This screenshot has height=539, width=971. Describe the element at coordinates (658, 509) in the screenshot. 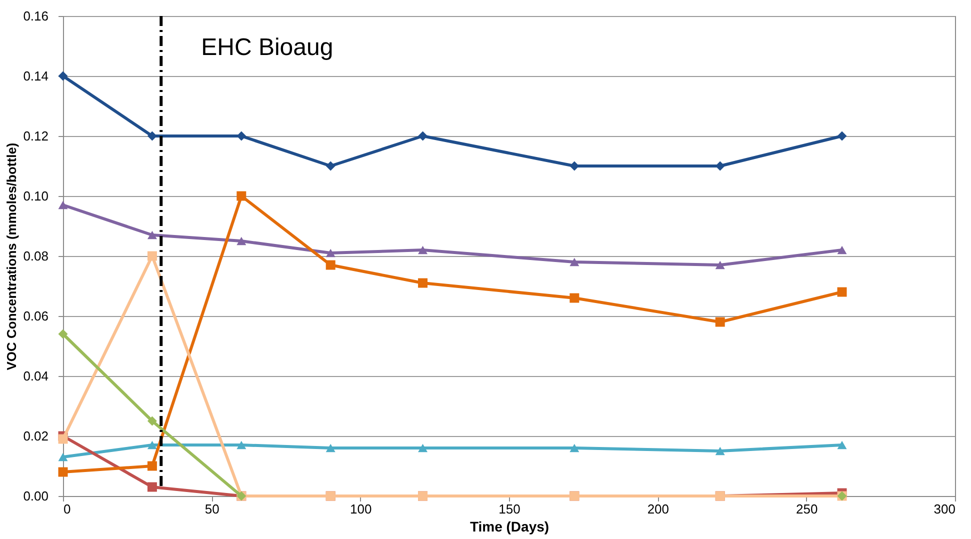

I see `x-tick-label: 200` at that location.